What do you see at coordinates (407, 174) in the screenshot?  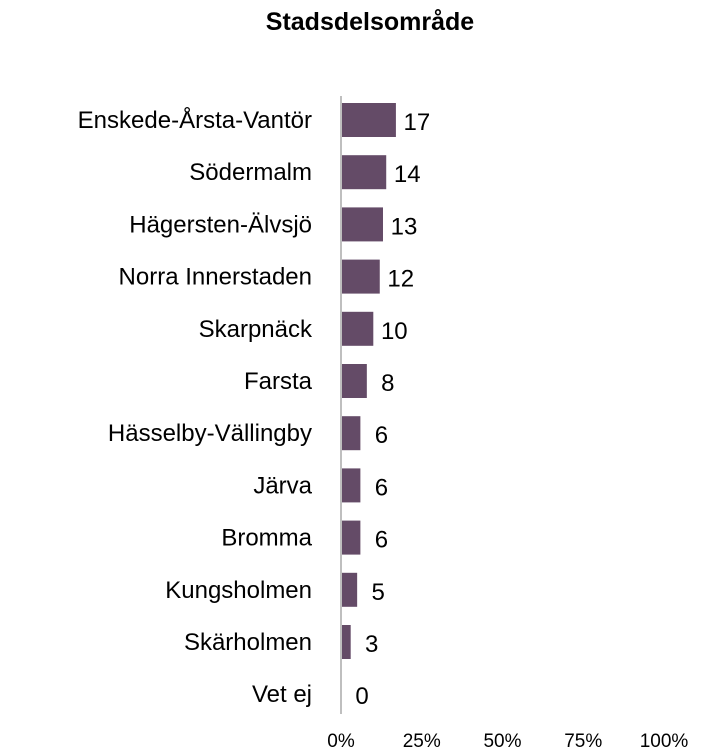 I see `value-label: 14` at bounding box center [407, 174].